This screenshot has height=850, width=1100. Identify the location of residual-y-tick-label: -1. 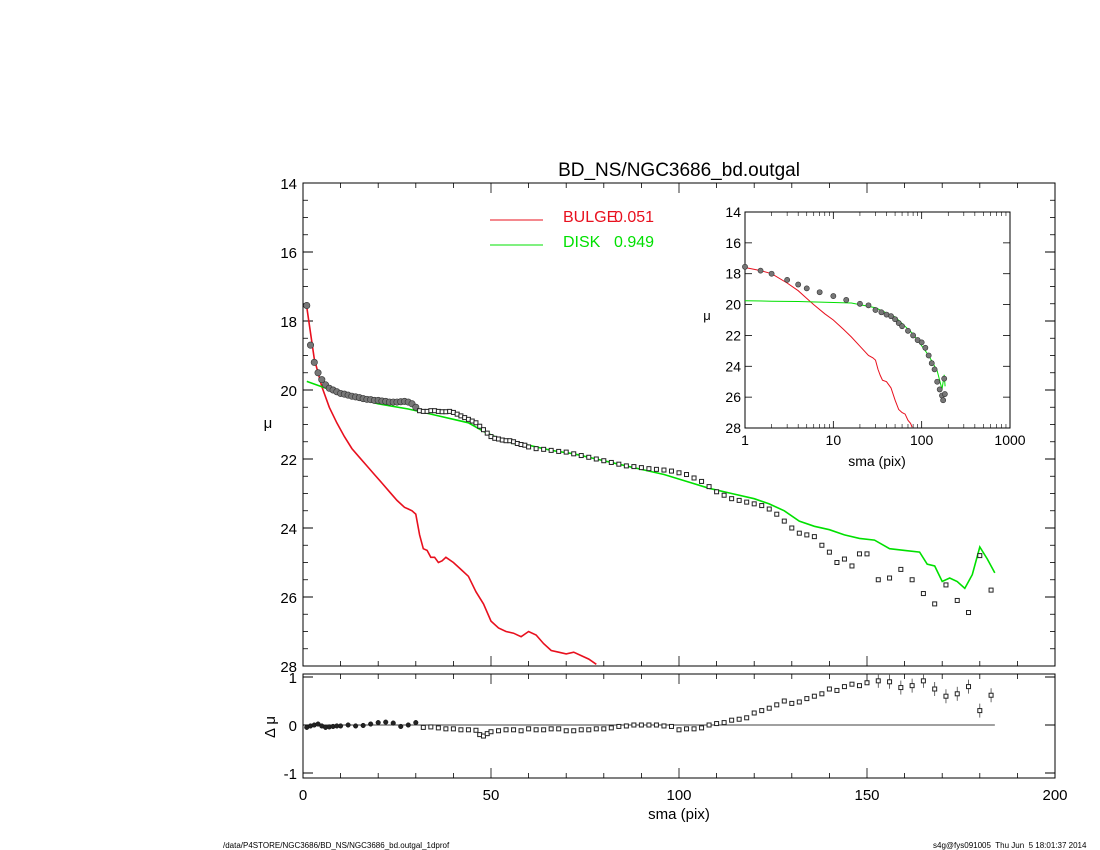
(290, 774).